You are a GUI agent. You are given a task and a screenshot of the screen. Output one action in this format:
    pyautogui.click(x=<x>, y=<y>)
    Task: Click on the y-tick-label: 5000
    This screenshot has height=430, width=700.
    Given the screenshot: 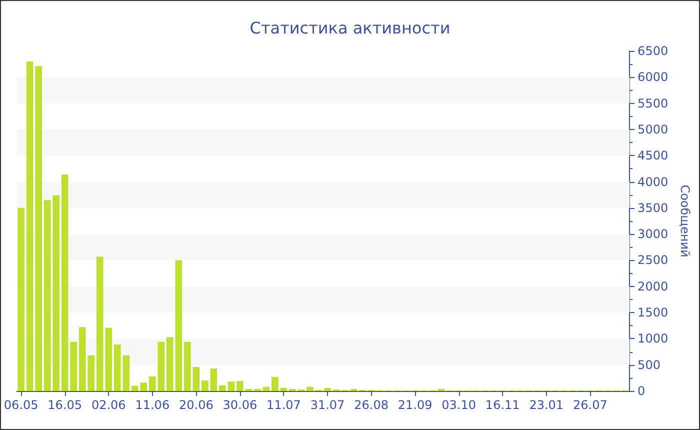 What is the action you would take?
    pyautogui.click(x=653, y=129)
    